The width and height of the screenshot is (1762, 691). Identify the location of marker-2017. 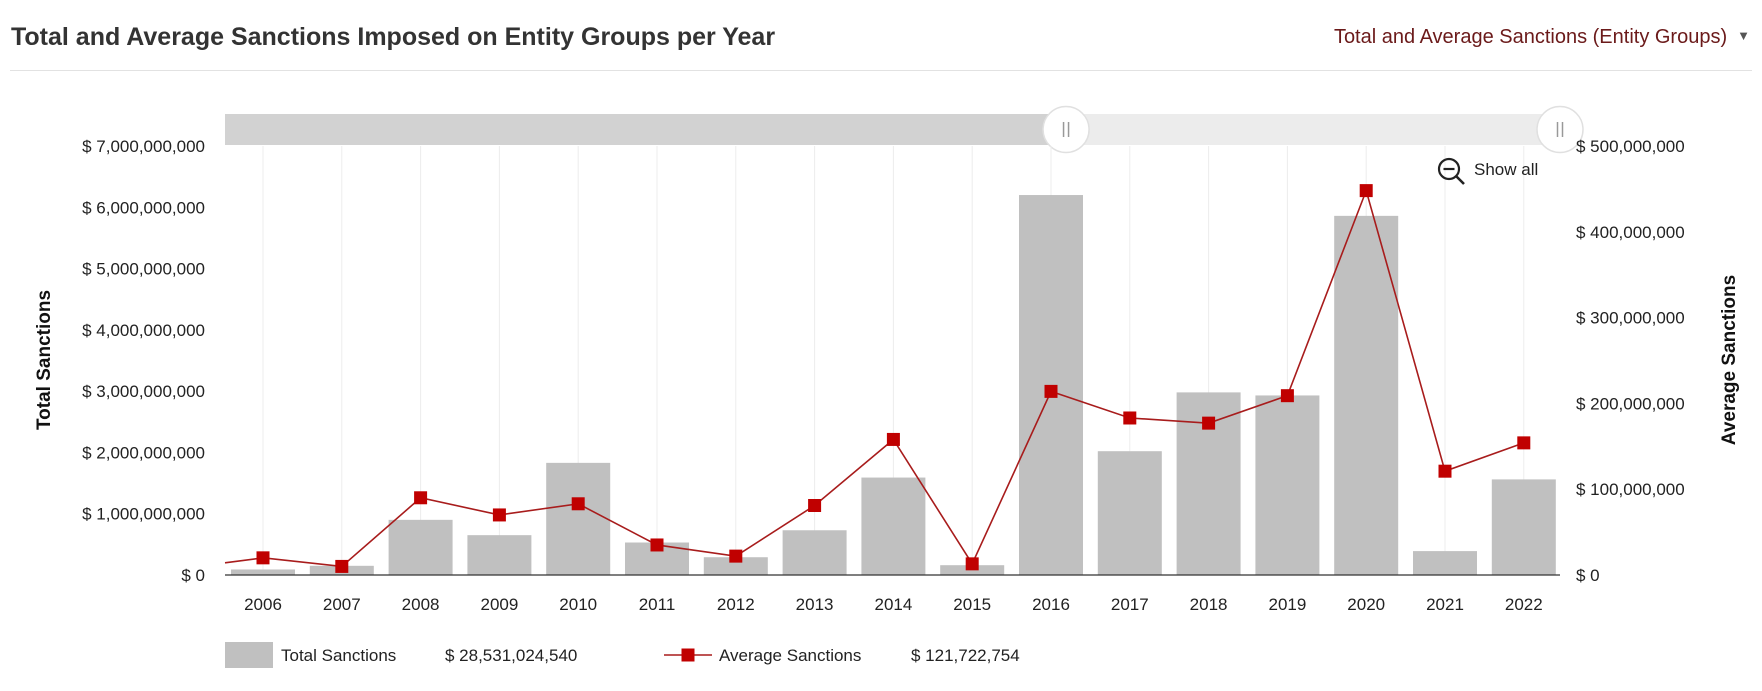
(1130, 418).